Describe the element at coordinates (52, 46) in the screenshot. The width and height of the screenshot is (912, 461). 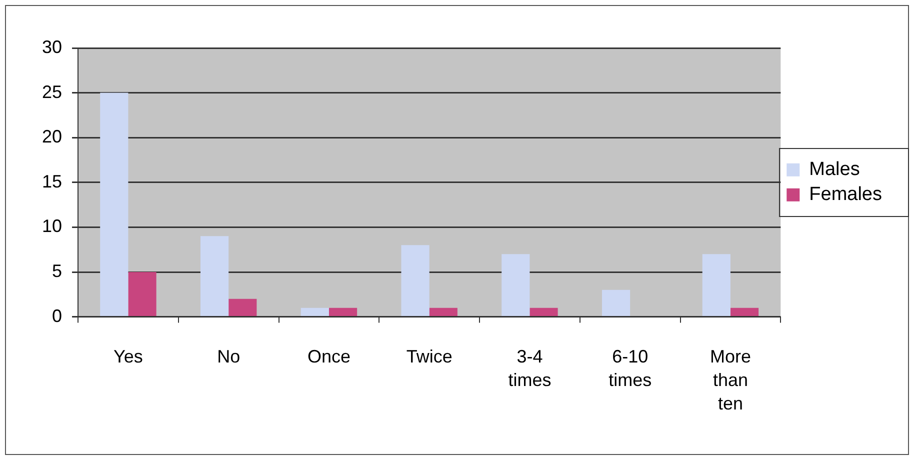
I see `y-tick-label: 30` at that location.